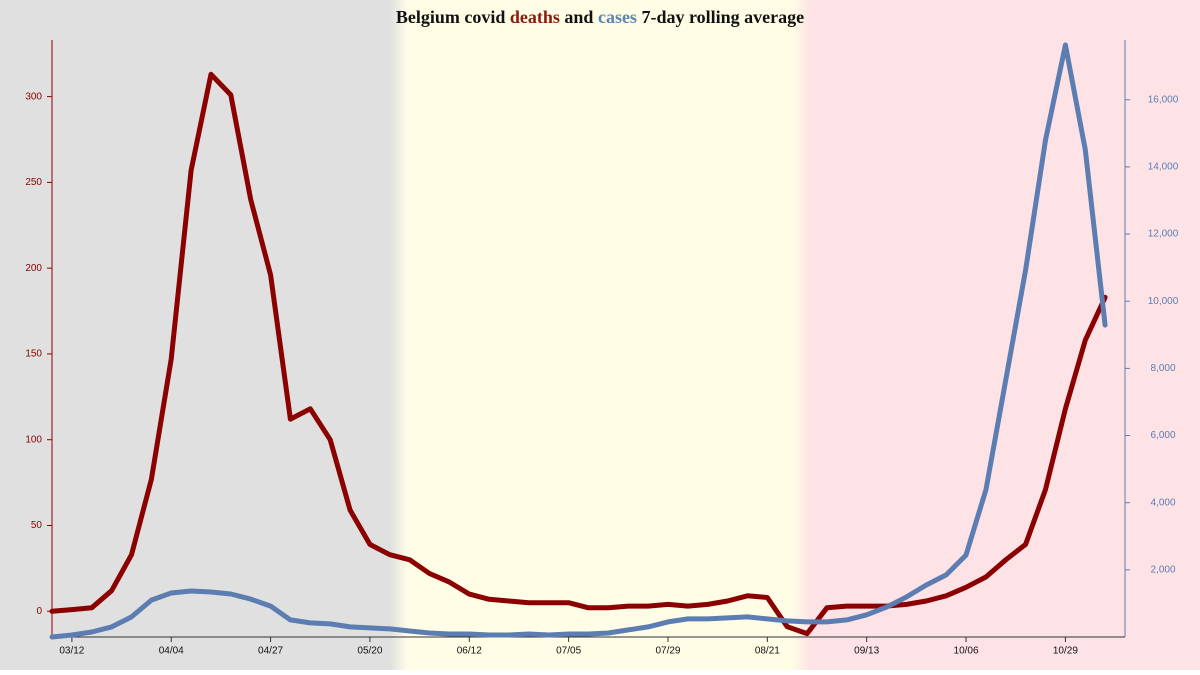 The width and height of the screenshot is (1200, 675). I want to click on y2-tick-label: 16,000, so click(1163, 99).